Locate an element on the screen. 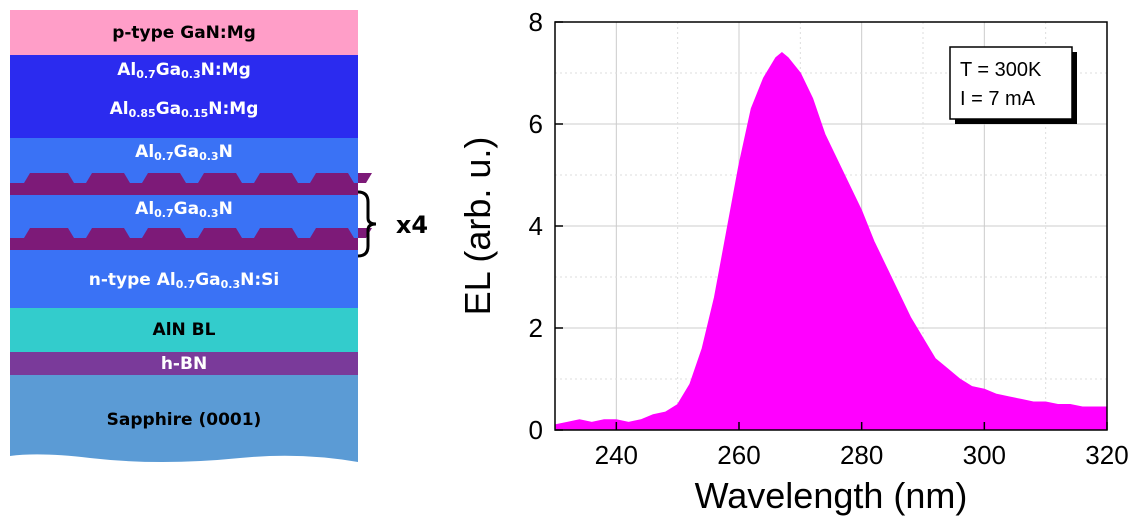 The height and width of the screenshot is (522, 1141). repeat-bracket is located at coordinates (367, 224).